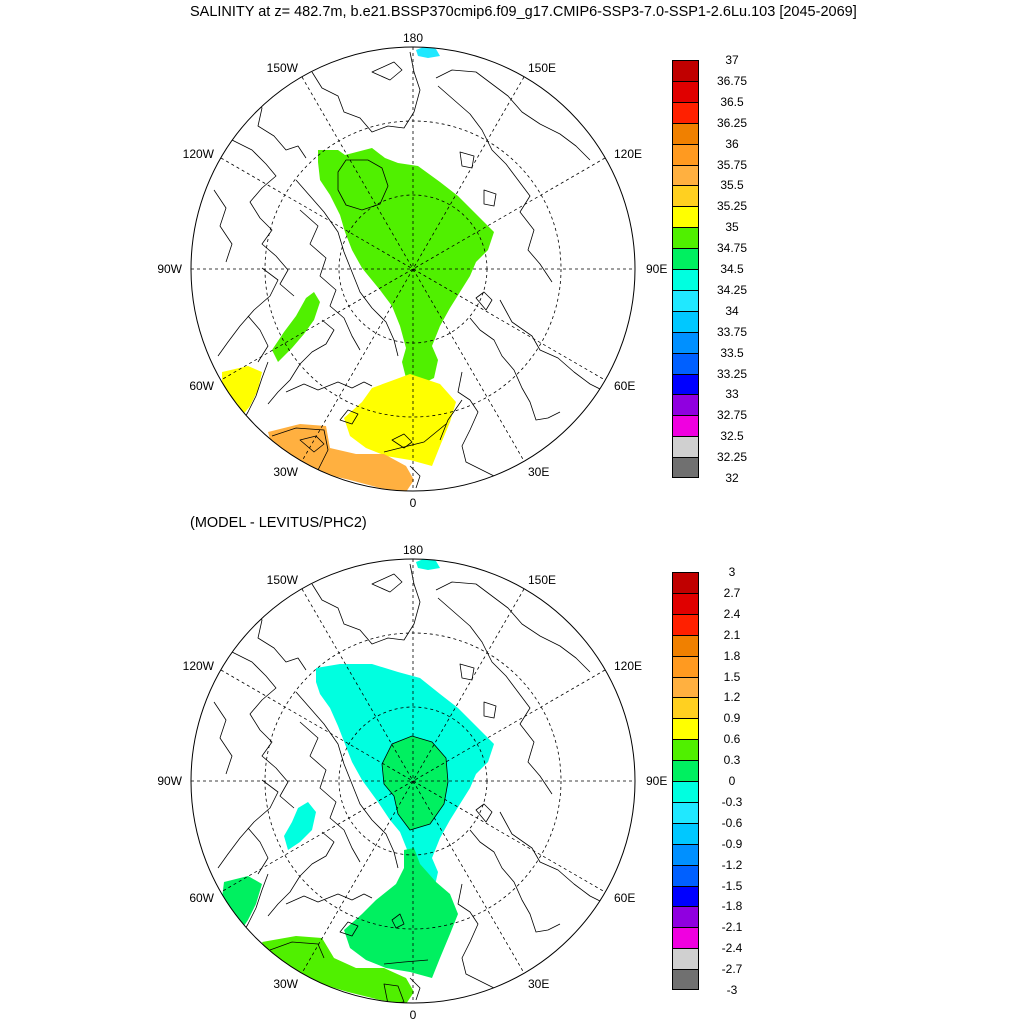 Image resolution: width=1024 pixels, height=1024 pixels. I want to click on colorbar-label: 34, so click(732, 310).